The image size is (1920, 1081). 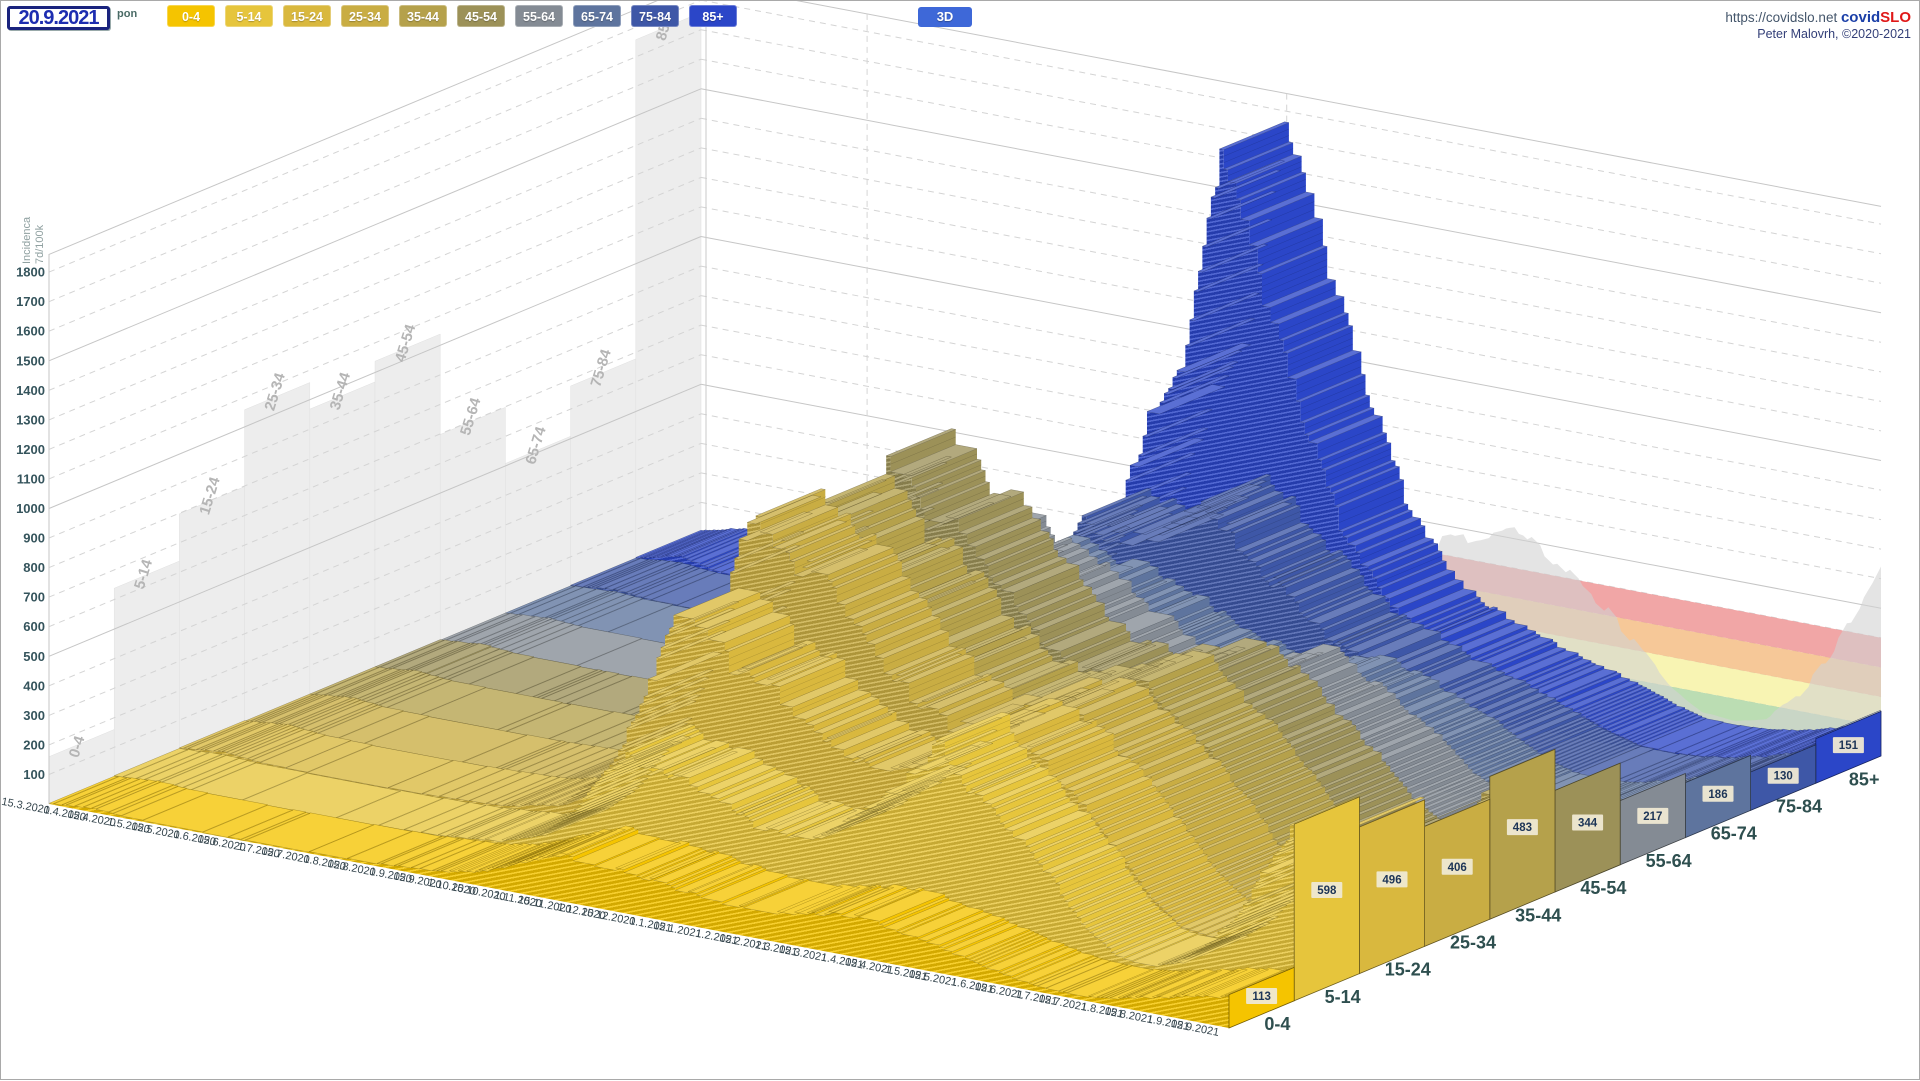 What do you see at coordinates (1849, 746) in the screenshot?
I see `svg-text: 151` at bounding box center [1849, 746].